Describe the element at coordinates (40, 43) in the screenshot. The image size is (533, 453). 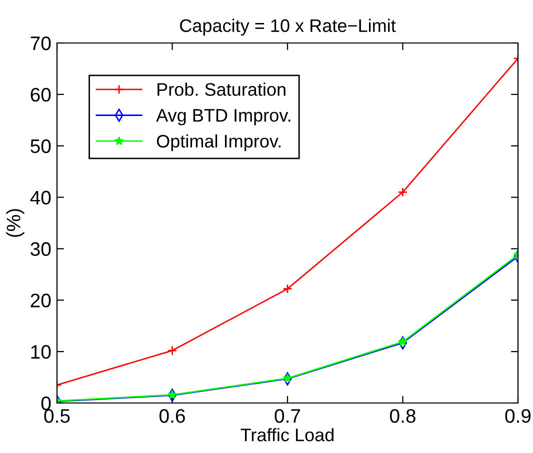
I see `y-tick-label: 70` at that location.